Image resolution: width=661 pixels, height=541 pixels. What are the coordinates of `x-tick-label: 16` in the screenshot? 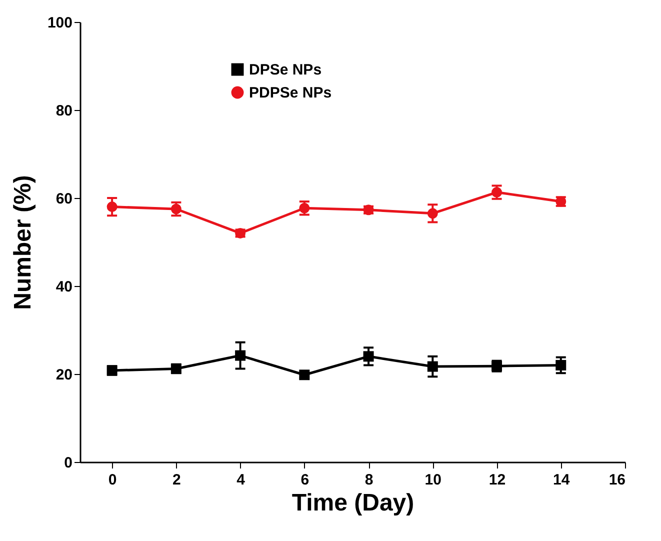 It's located at (617, 480).